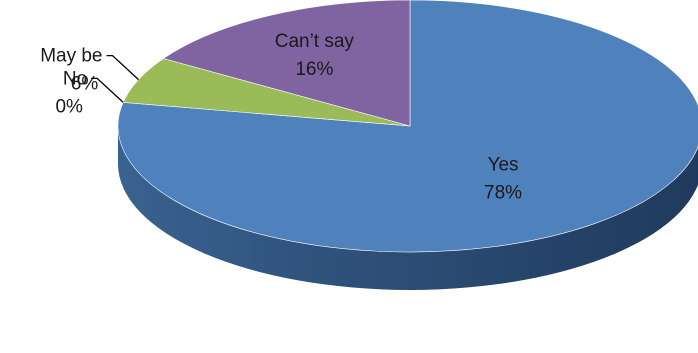 The width and height of the screenshot is (698, 353). Describe the element at coordinates (503, 193) in the screenshot. I see `data-value-yes: 78%` at that location.